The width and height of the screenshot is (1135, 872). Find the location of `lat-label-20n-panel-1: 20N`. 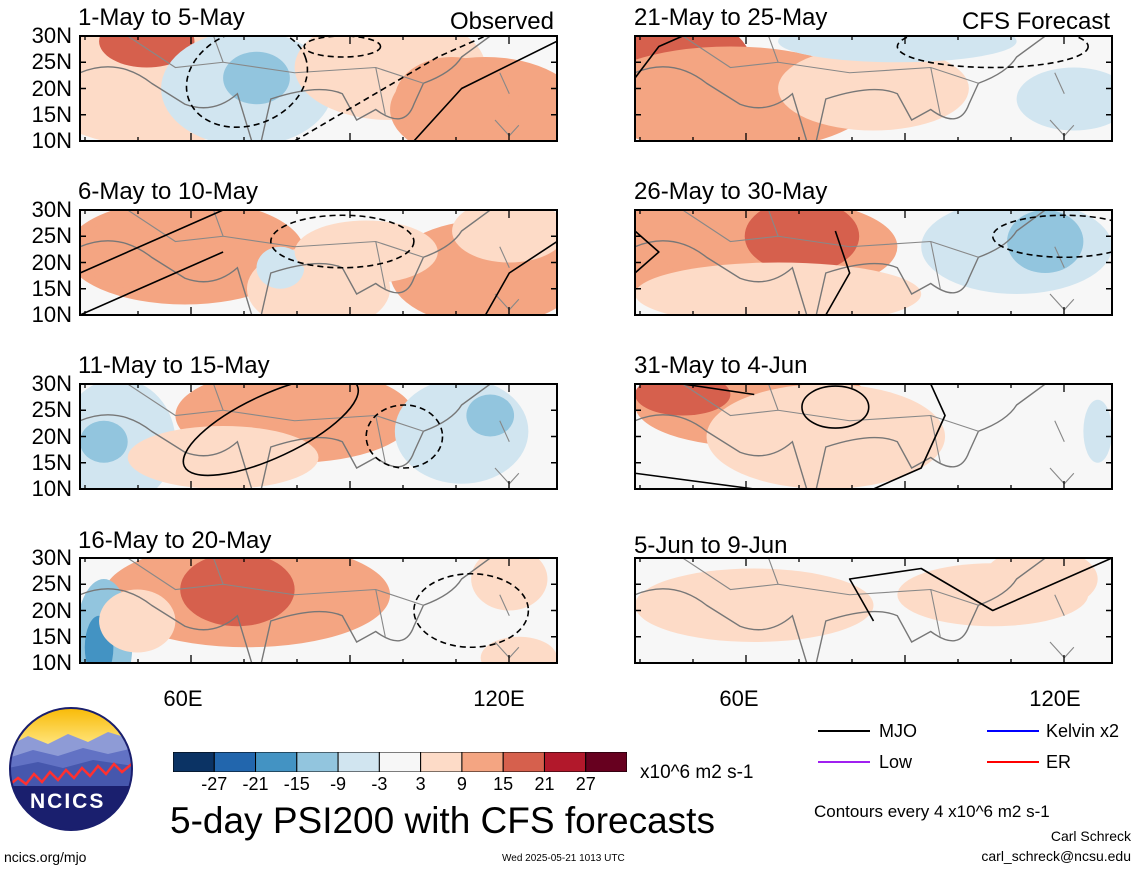

lat-label-20n-panel-1: 20N is located at coordinates (51, 88).